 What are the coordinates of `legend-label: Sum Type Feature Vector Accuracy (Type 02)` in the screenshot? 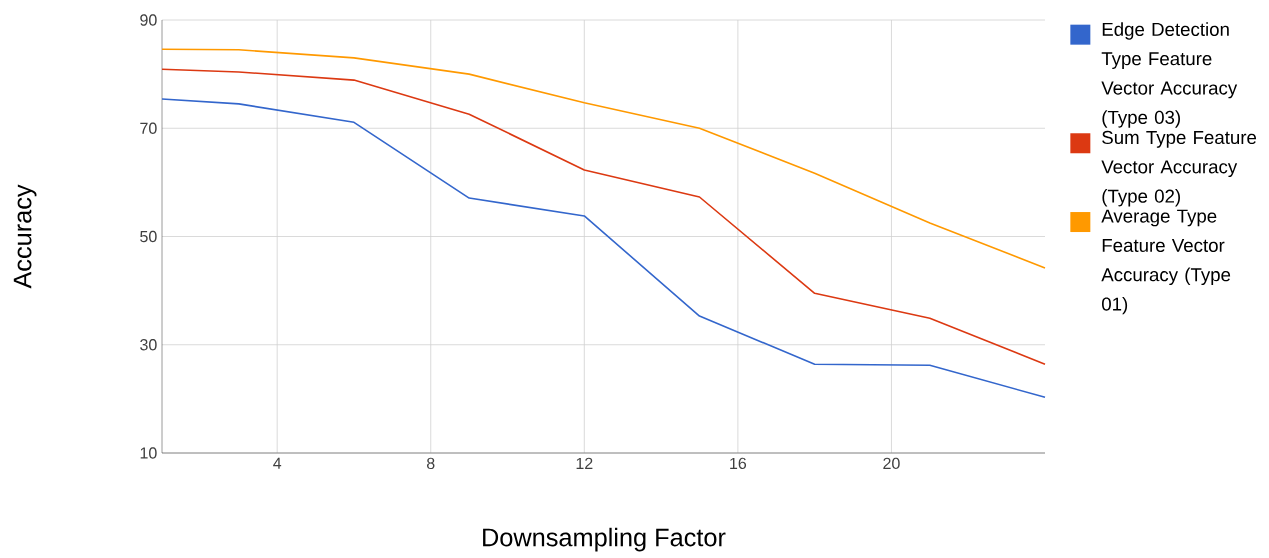 It's located at (1179, 168).